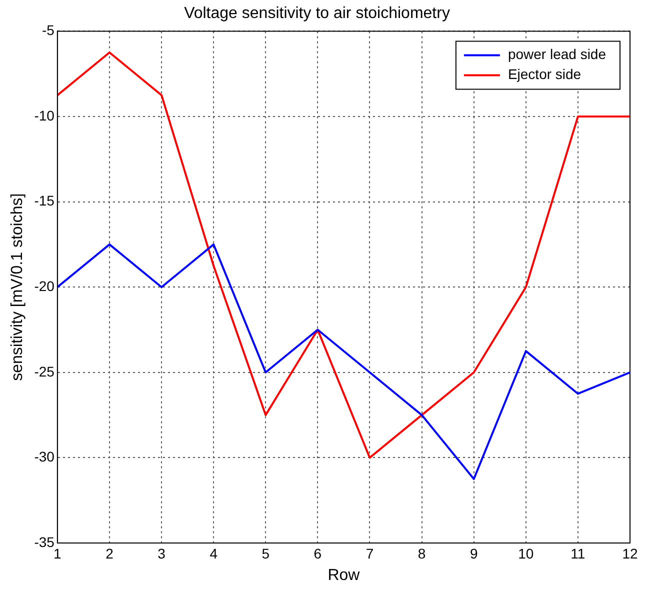 Image resolution: width=646 pixels, height=589 pixels. What do you see at coordinates (266, 553) in the screenshot?
I see `x-tick-label: 5` at bounding box center [266, 553].